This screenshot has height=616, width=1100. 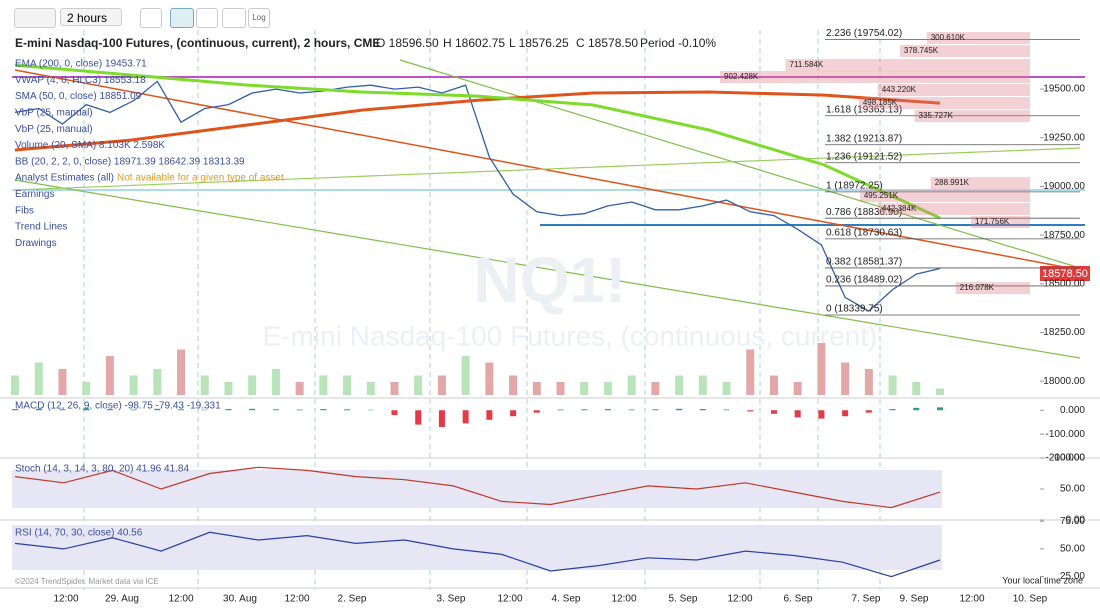 What do you see at coordinates (864, 156) in the screenshot?
I see `fib-label: 1.236 (19121.52)` at bounding box center [864, 156].